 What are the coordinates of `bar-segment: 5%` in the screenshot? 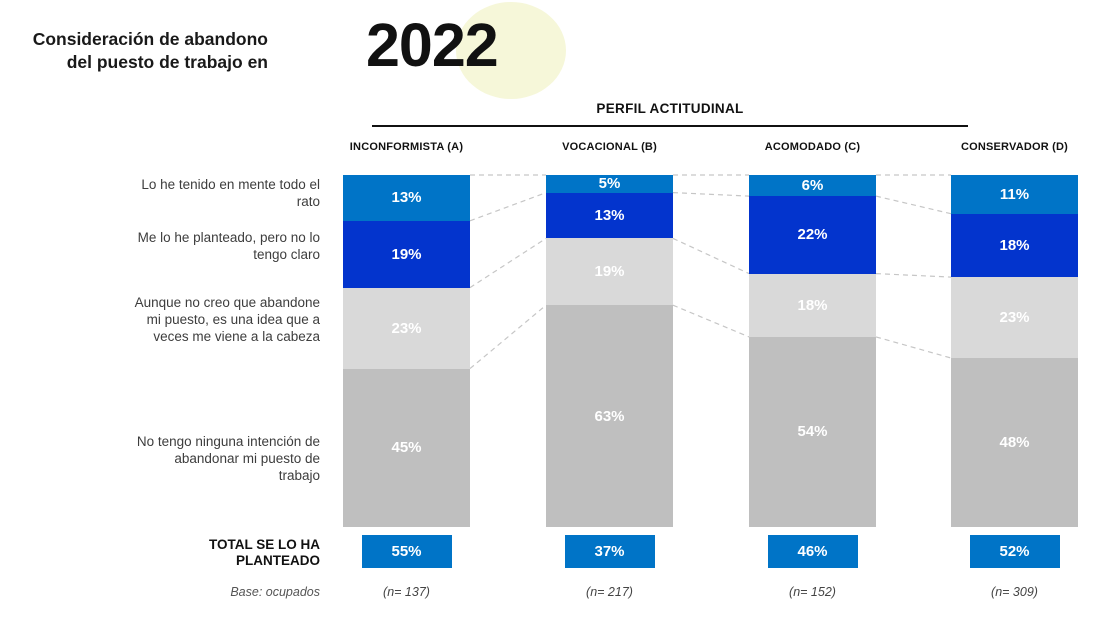 It's located at (609, 184).